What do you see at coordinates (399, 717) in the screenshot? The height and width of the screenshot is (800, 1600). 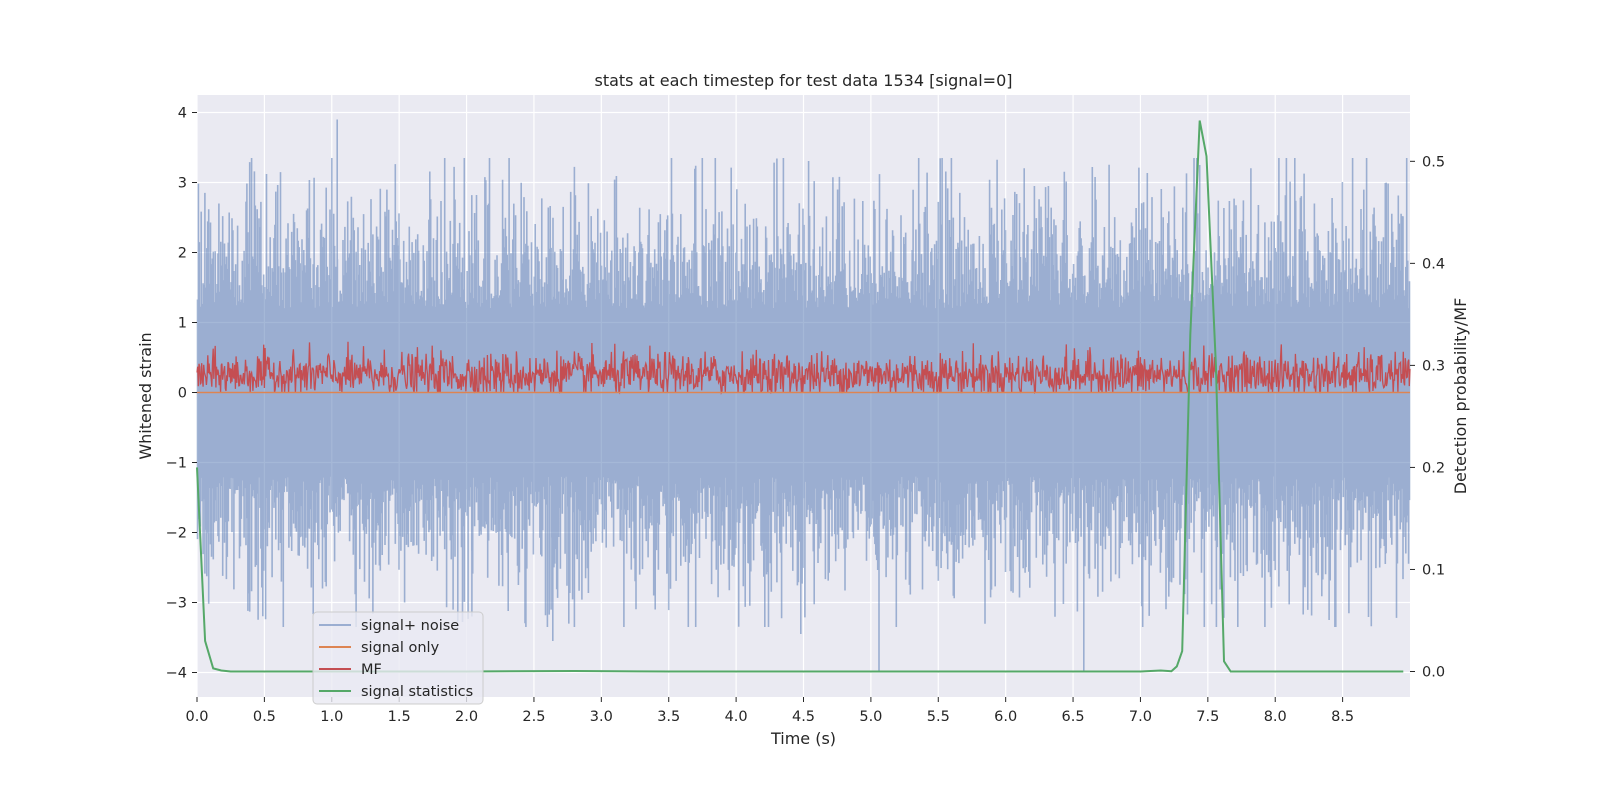 I see `x-tick-label: 1.5` at bounding box center [399, 717].